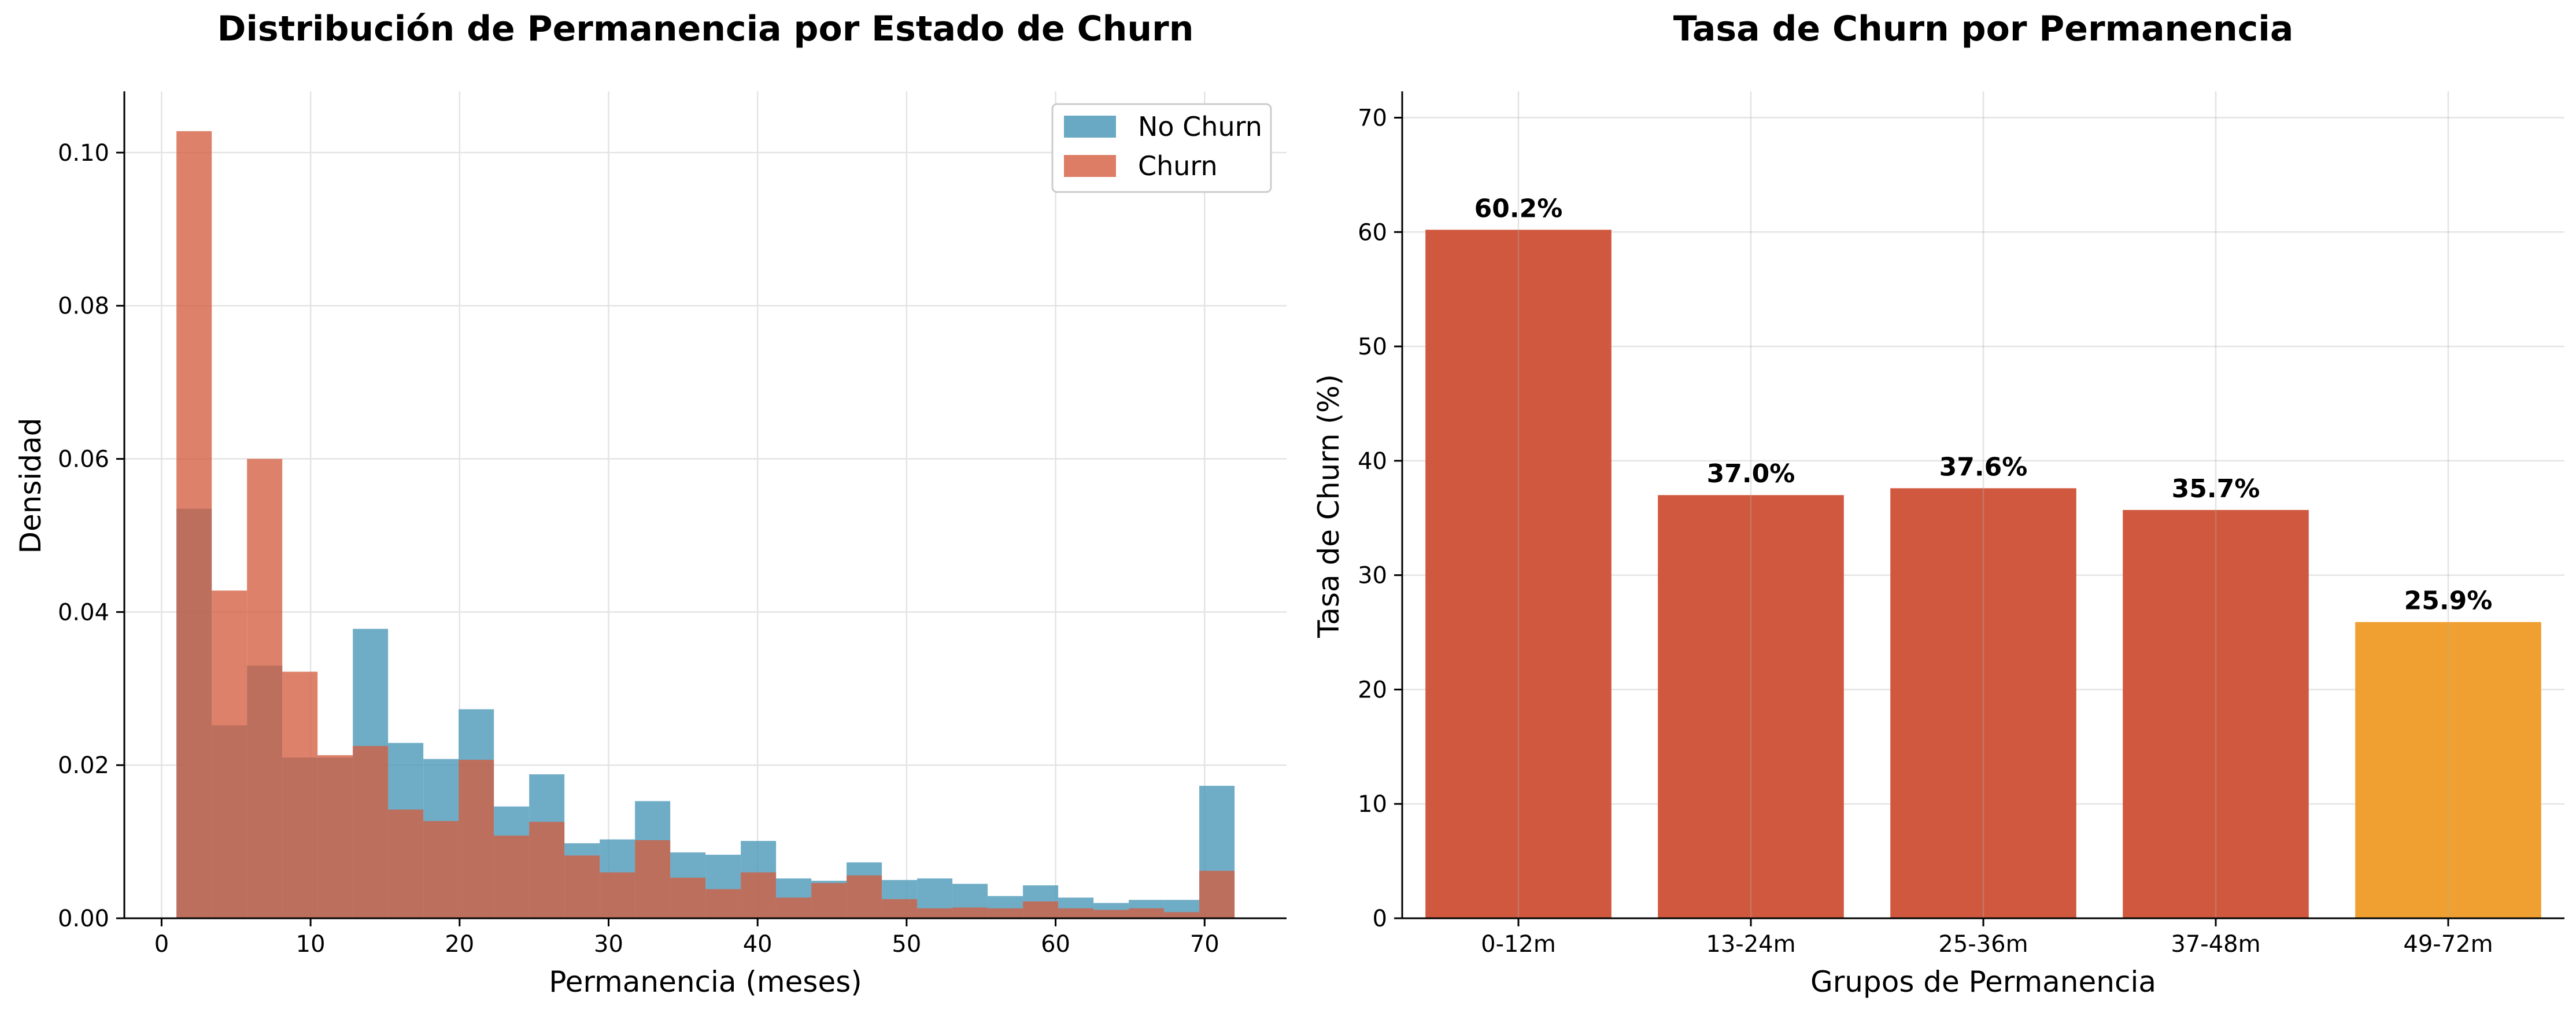 The image size is (2576, 1016). Describe the element at coordinates (83, 153) in the screenshot. I see `y-tick-label: 0.10` at that location.